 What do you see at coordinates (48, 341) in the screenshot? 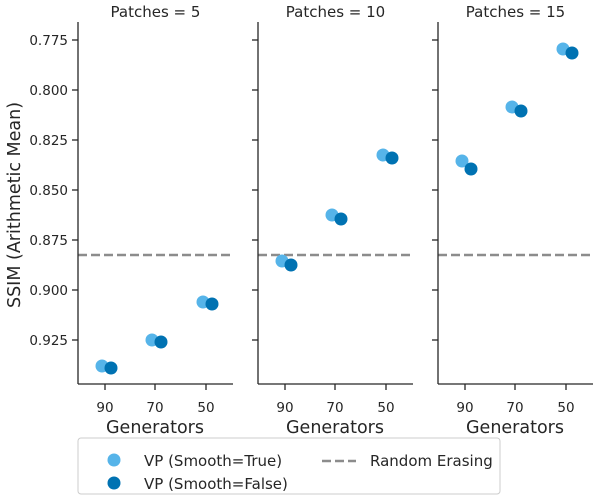
I see `y-tick-label: 0.925` at bounding box center [48, 341].